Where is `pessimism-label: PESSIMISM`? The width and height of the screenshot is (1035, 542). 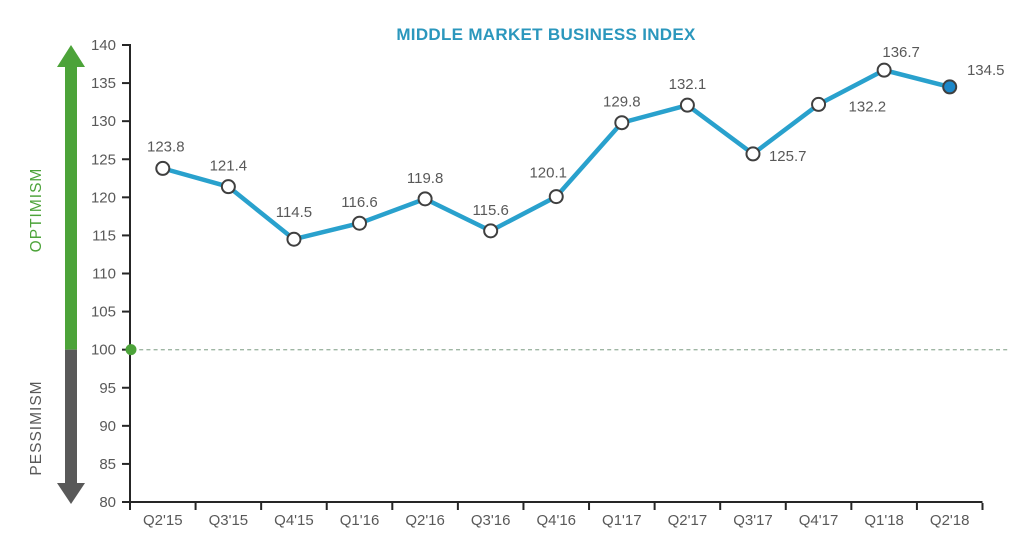 pessimism-label: PESSIMISM is located at coordinates (36, 427).